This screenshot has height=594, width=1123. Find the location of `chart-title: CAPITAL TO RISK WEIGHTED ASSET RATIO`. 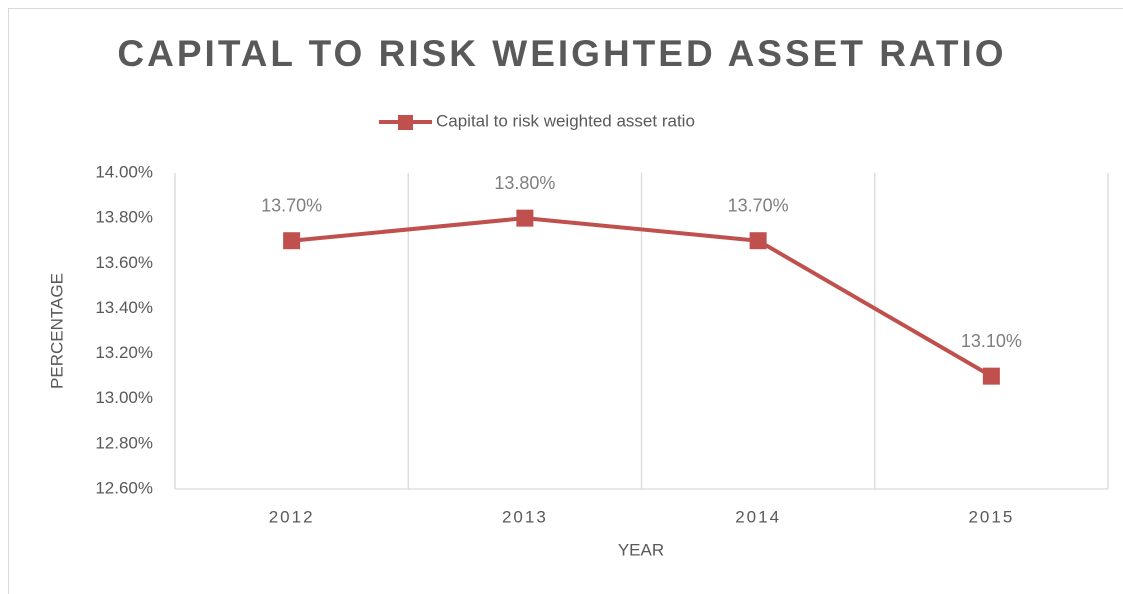

chart-title: CAPITAL TO RISK WEIGHTED ASSET RATIO is located at coordinates (561, 53).